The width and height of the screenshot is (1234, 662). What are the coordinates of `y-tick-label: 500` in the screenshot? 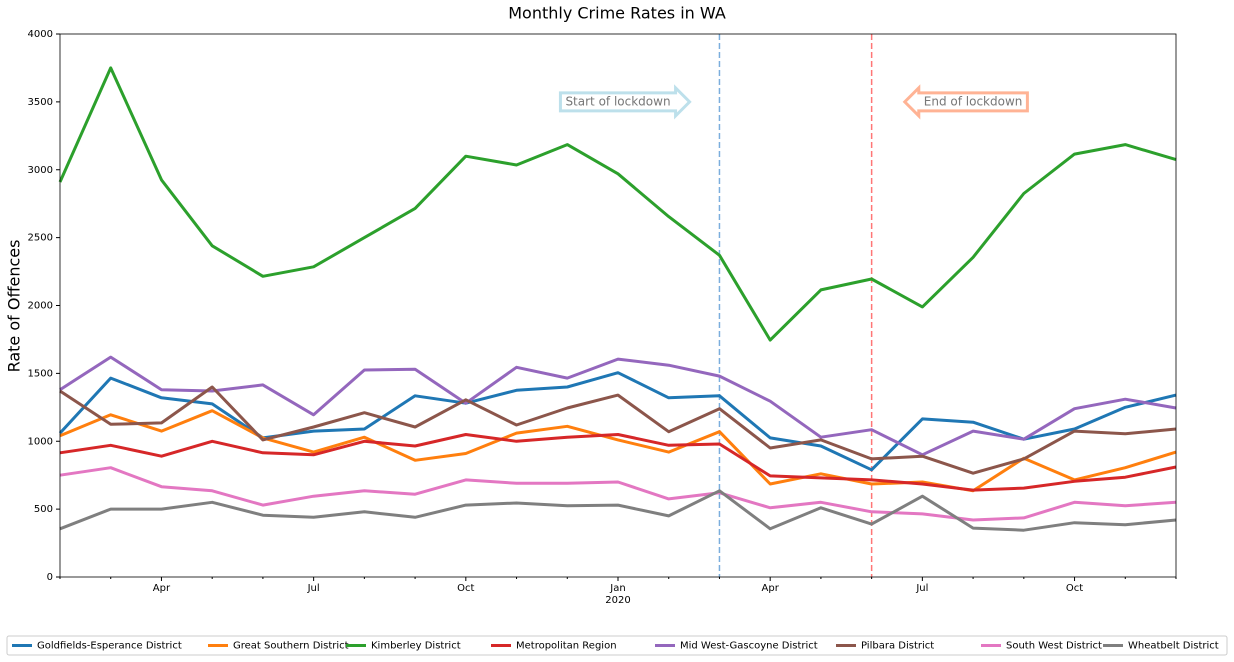 It's located at (43, 509).